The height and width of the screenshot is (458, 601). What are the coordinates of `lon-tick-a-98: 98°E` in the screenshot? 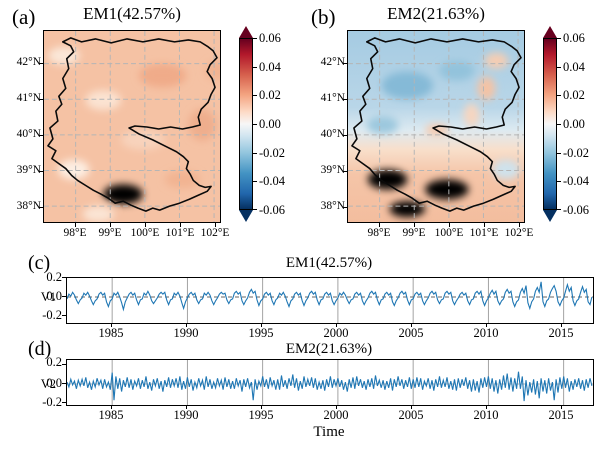 It's located at (75, 233).